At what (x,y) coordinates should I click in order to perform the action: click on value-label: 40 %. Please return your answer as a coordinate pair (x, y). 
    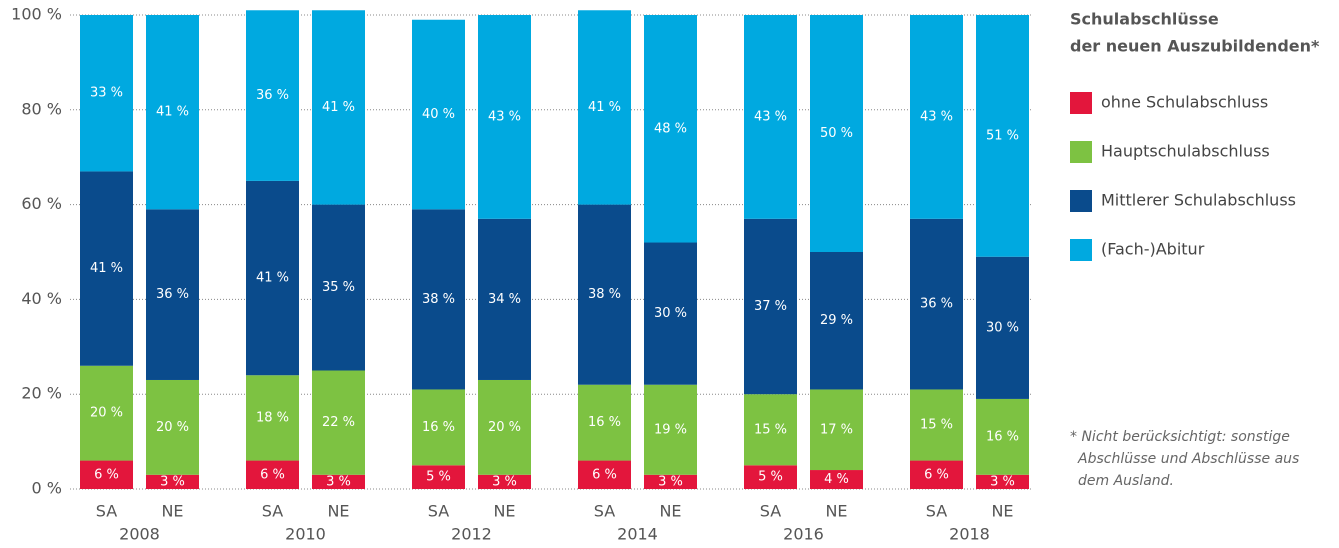
    Looking at the image, I should click on (438, 114).